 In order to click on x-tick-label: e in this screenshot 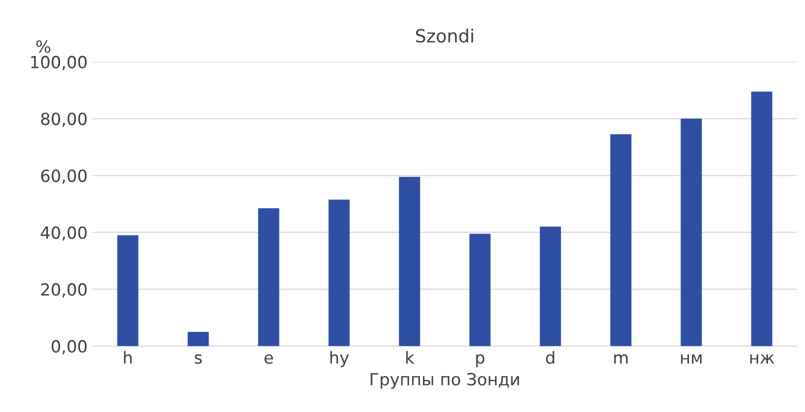, I will do `click(268, 359)`.